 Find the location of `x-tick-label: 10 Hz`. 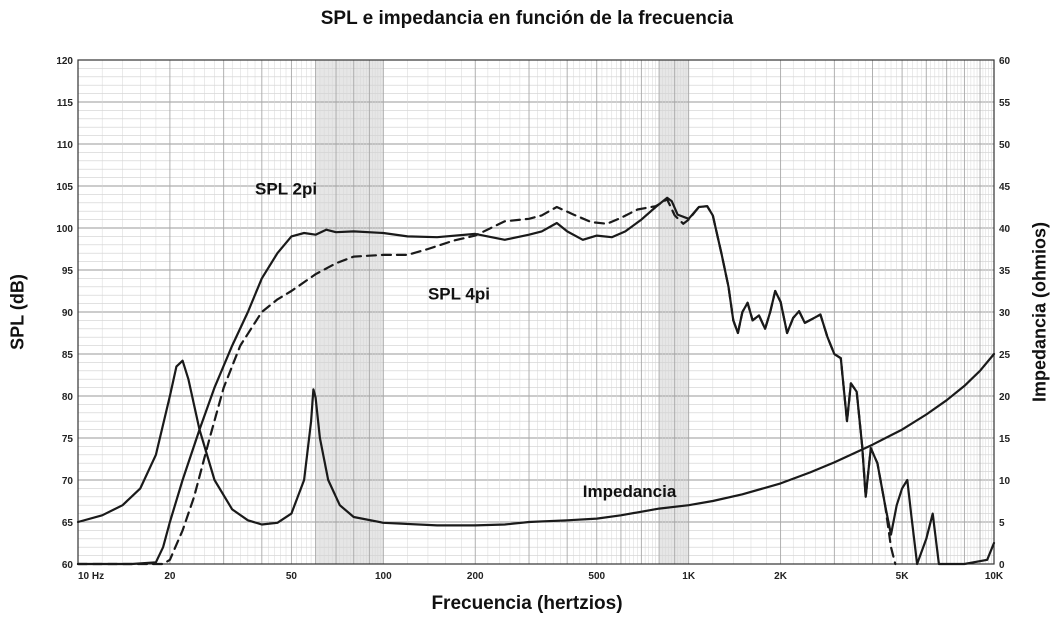

x-tick-label: 10 Hz is located at coordinates (91, 576).